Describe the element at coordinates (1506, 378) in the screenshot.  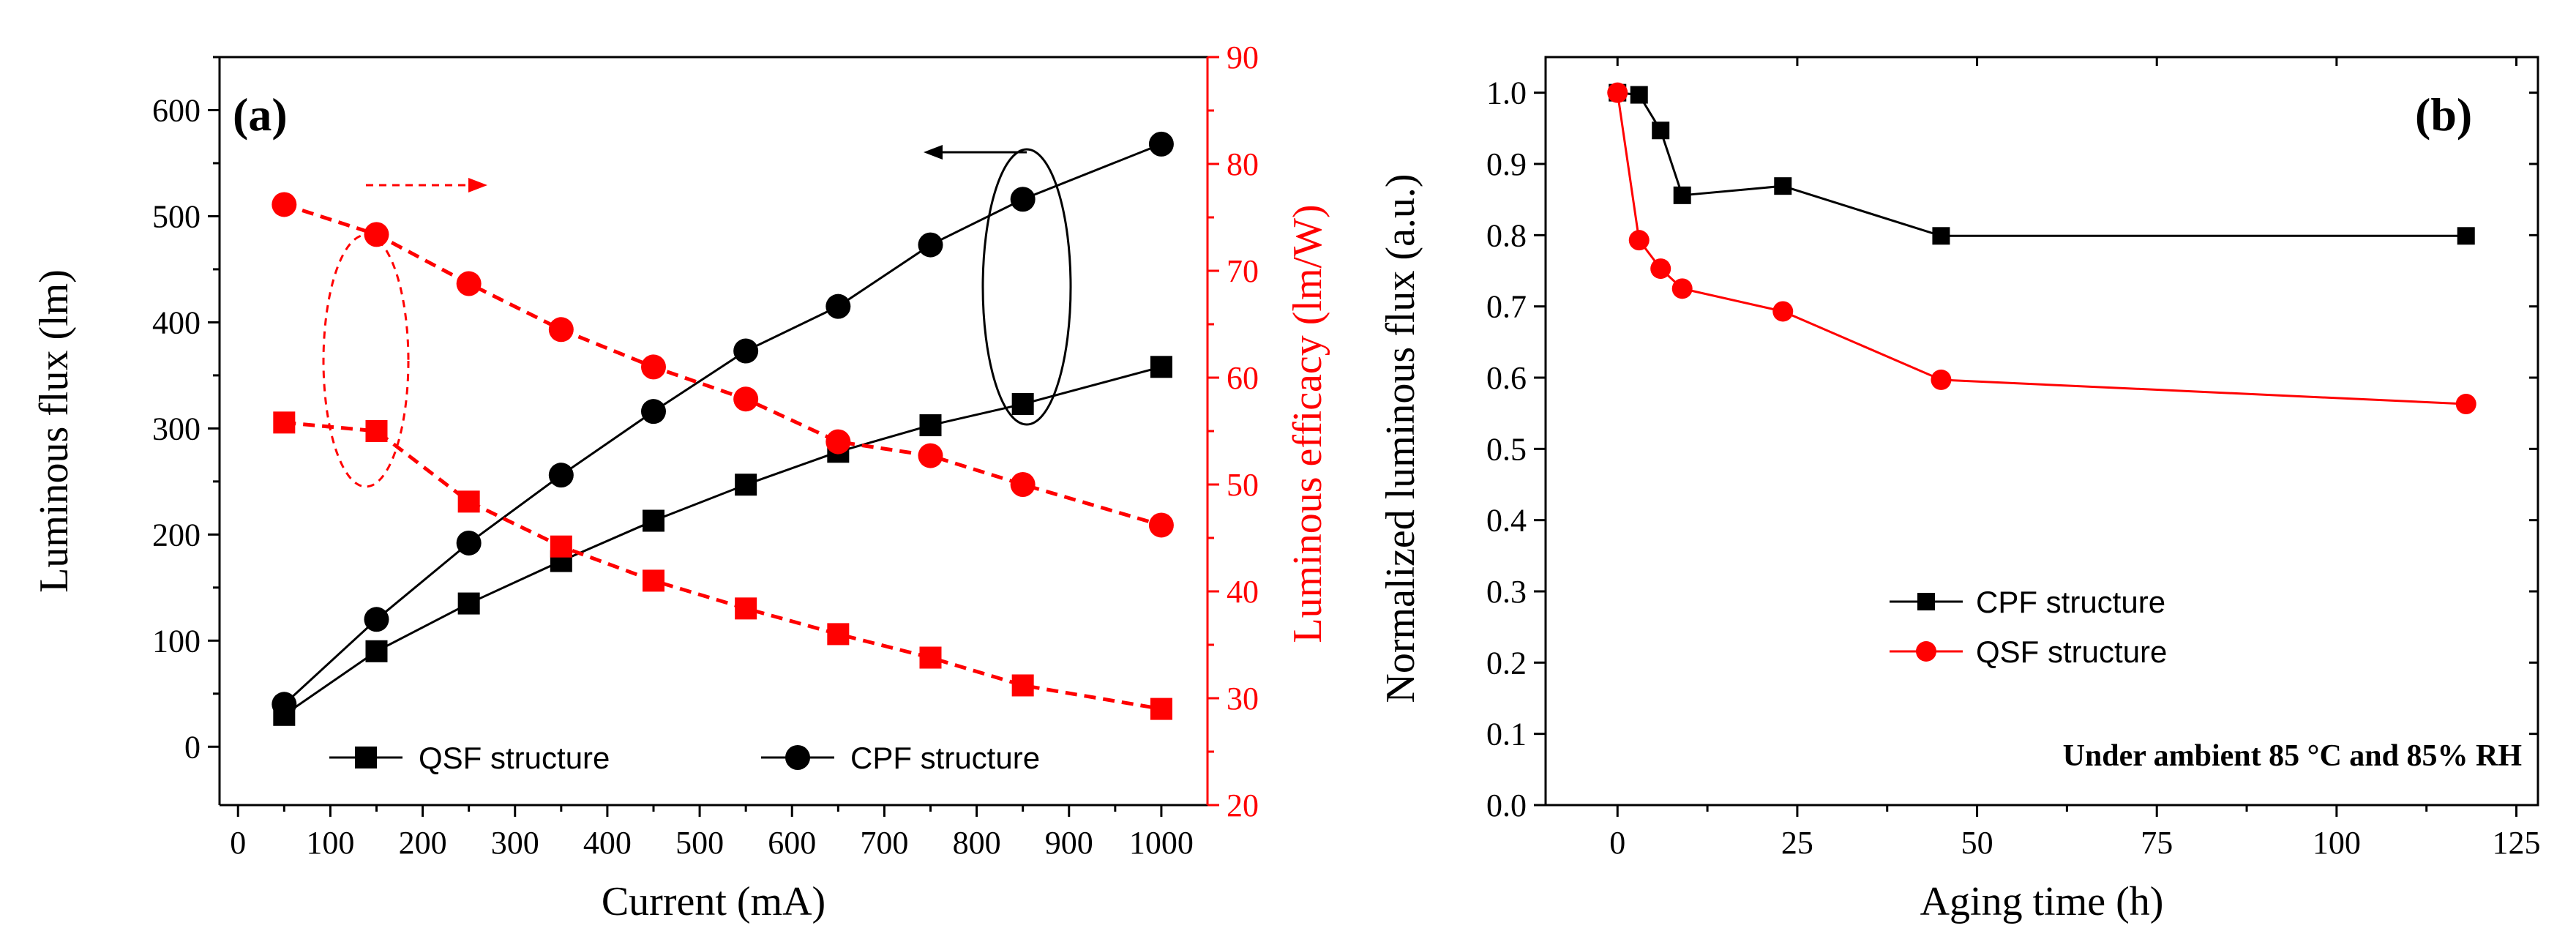
I see `y-tick-label: 0.6` at that location.